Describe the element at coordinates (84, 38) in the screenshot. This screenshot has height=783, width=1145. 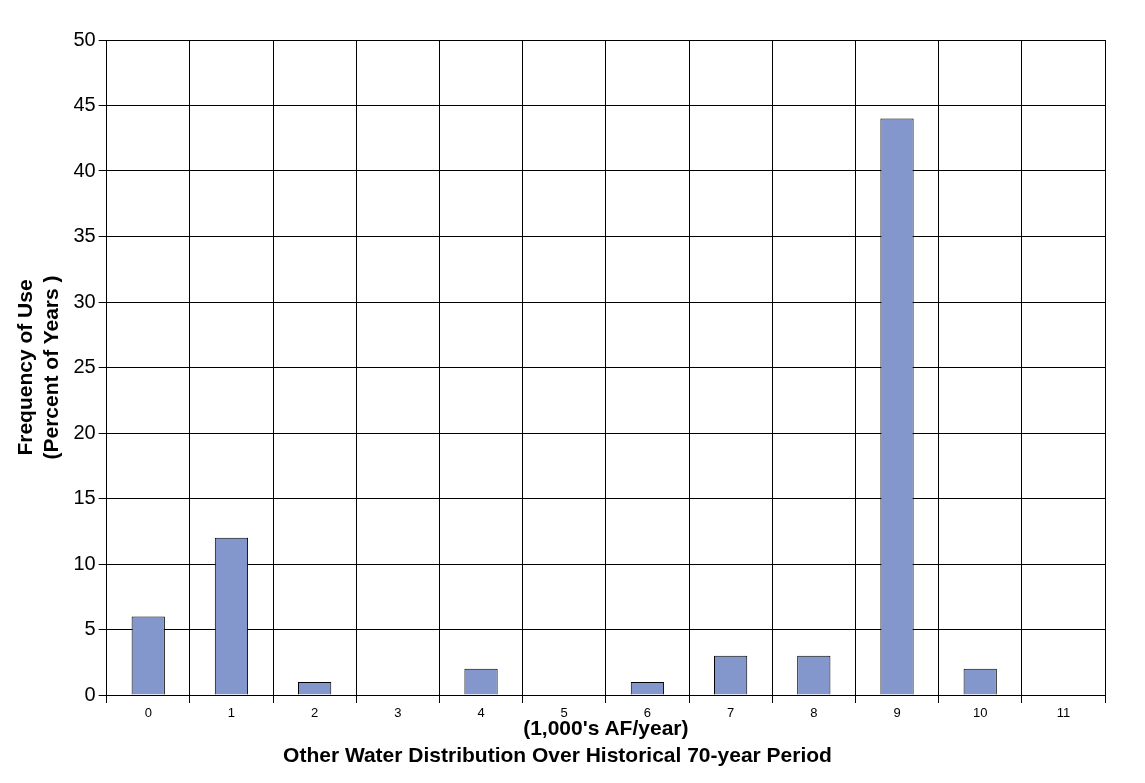
I see `y-tick-label: 50` at that location.